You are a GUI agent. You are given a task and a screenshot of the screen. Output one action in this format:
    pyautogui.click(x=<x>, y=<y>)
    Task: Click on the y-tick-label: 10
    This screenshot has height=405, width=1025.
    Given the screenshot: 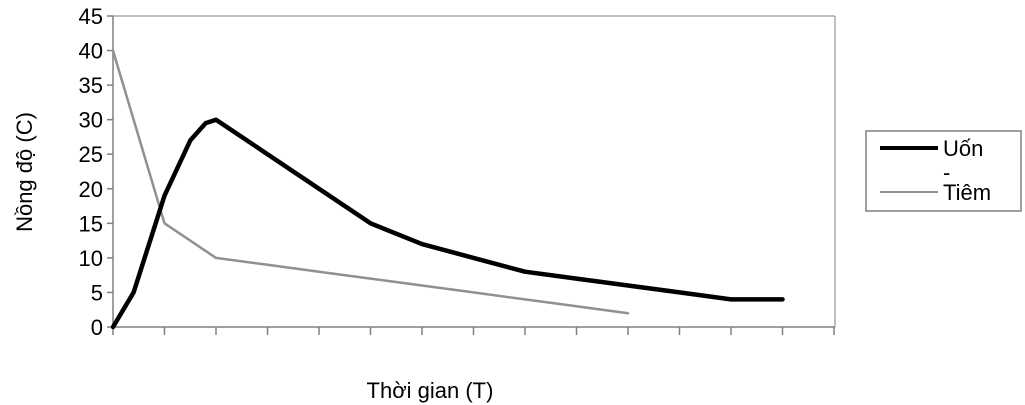 What is the action you would take?
    pyautogui.click(x=91, y=258)
    